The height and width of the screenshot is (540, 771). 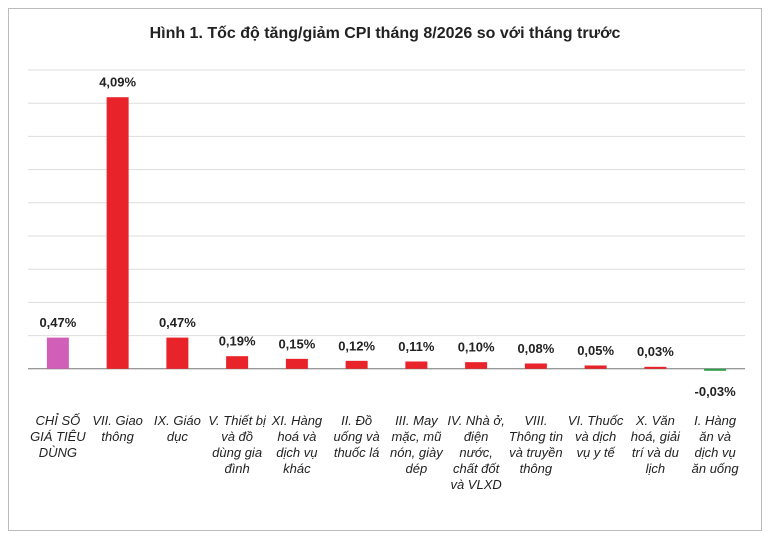 I want to click on x-tick-label: X. Văn hoá, giải trí và du lịch, so click(x=655, y=444).